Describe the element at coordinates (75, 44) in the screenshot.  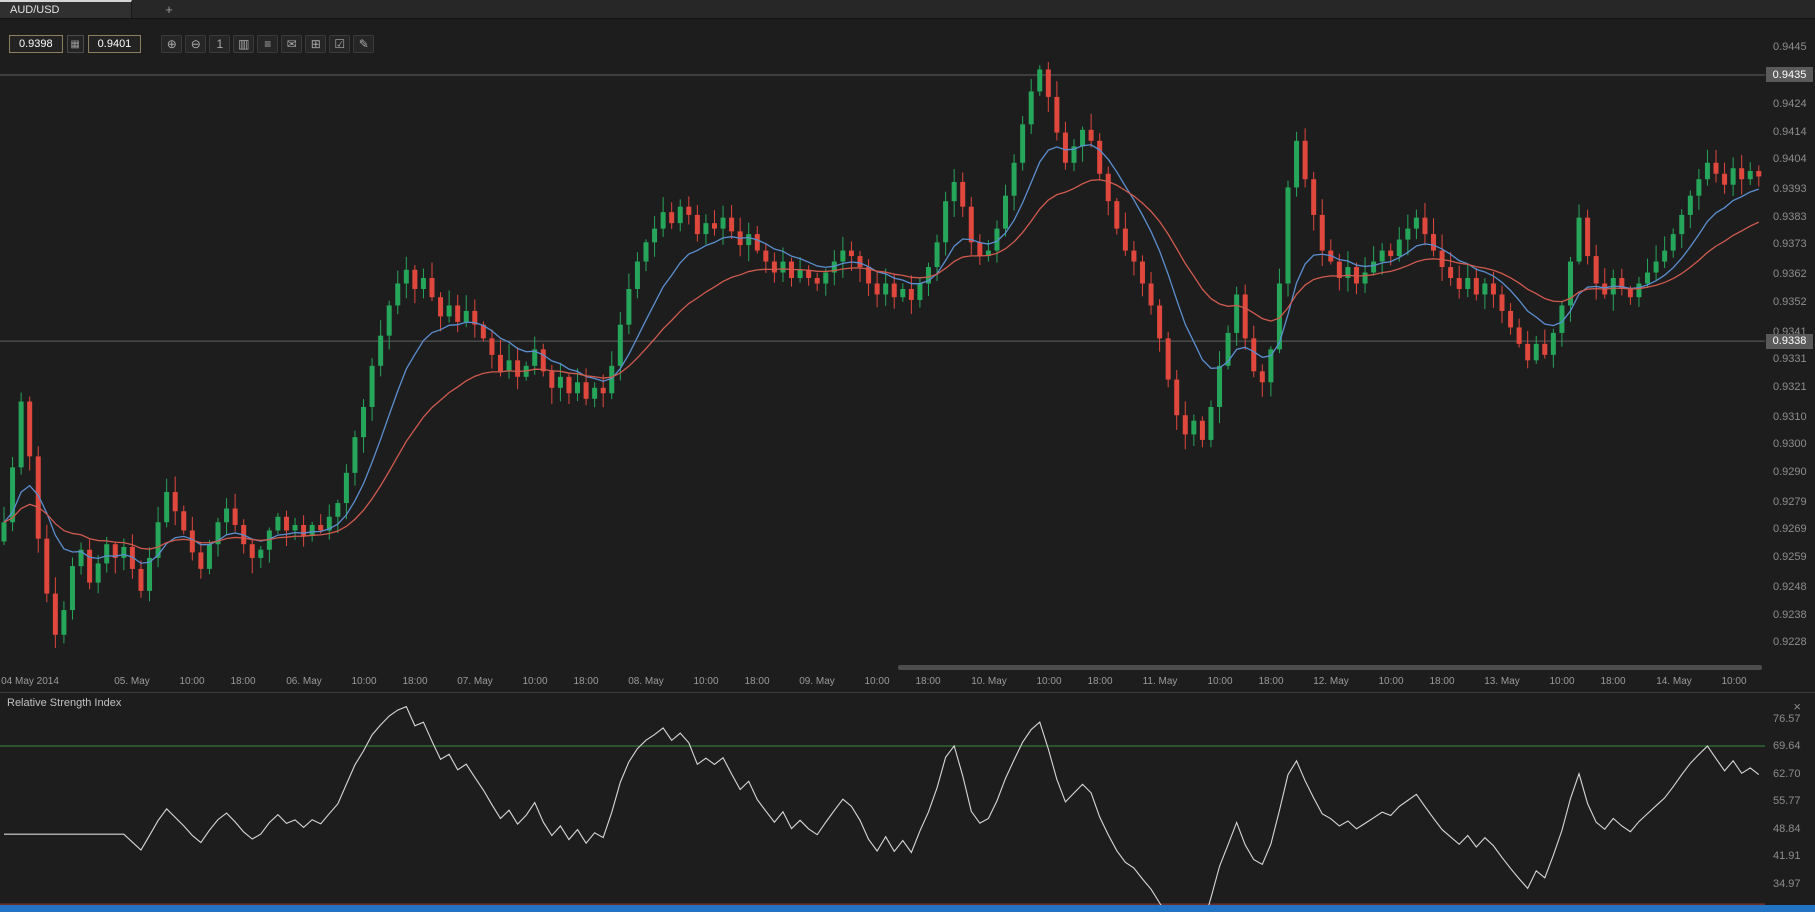
I see `quote-grid-icon: ▦` at that location.